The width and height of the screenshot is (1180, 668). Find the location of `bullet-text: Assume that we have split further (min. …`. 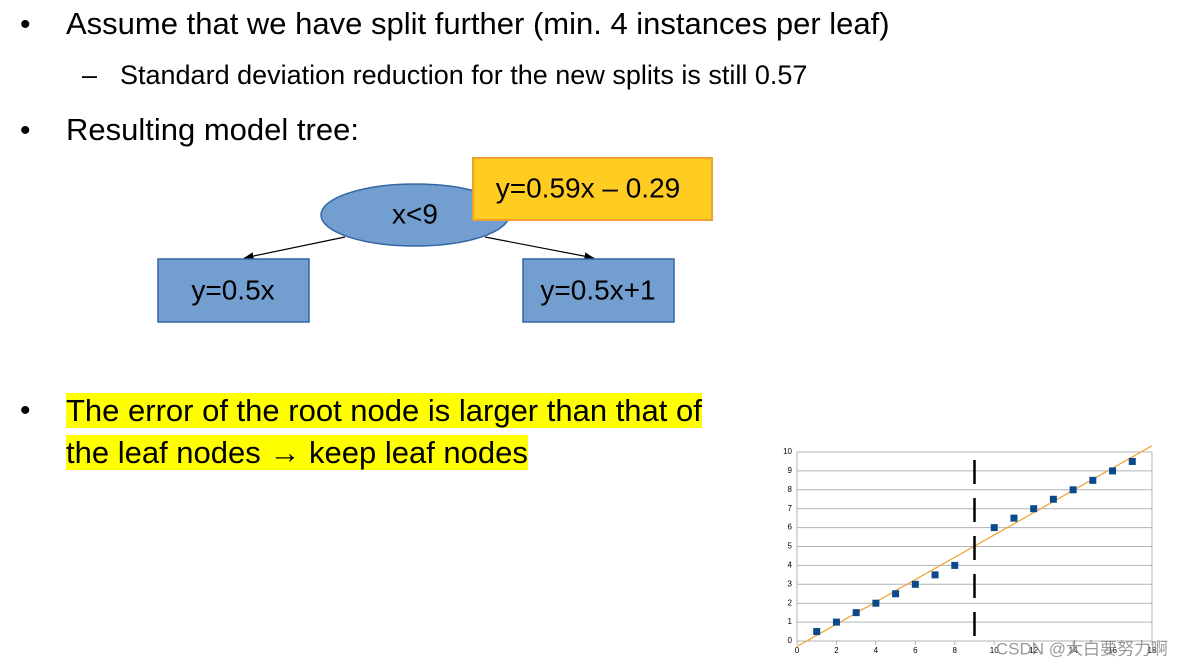

bullet-text: Assume that we have split further (min. … is located at coordinates (478, 23).